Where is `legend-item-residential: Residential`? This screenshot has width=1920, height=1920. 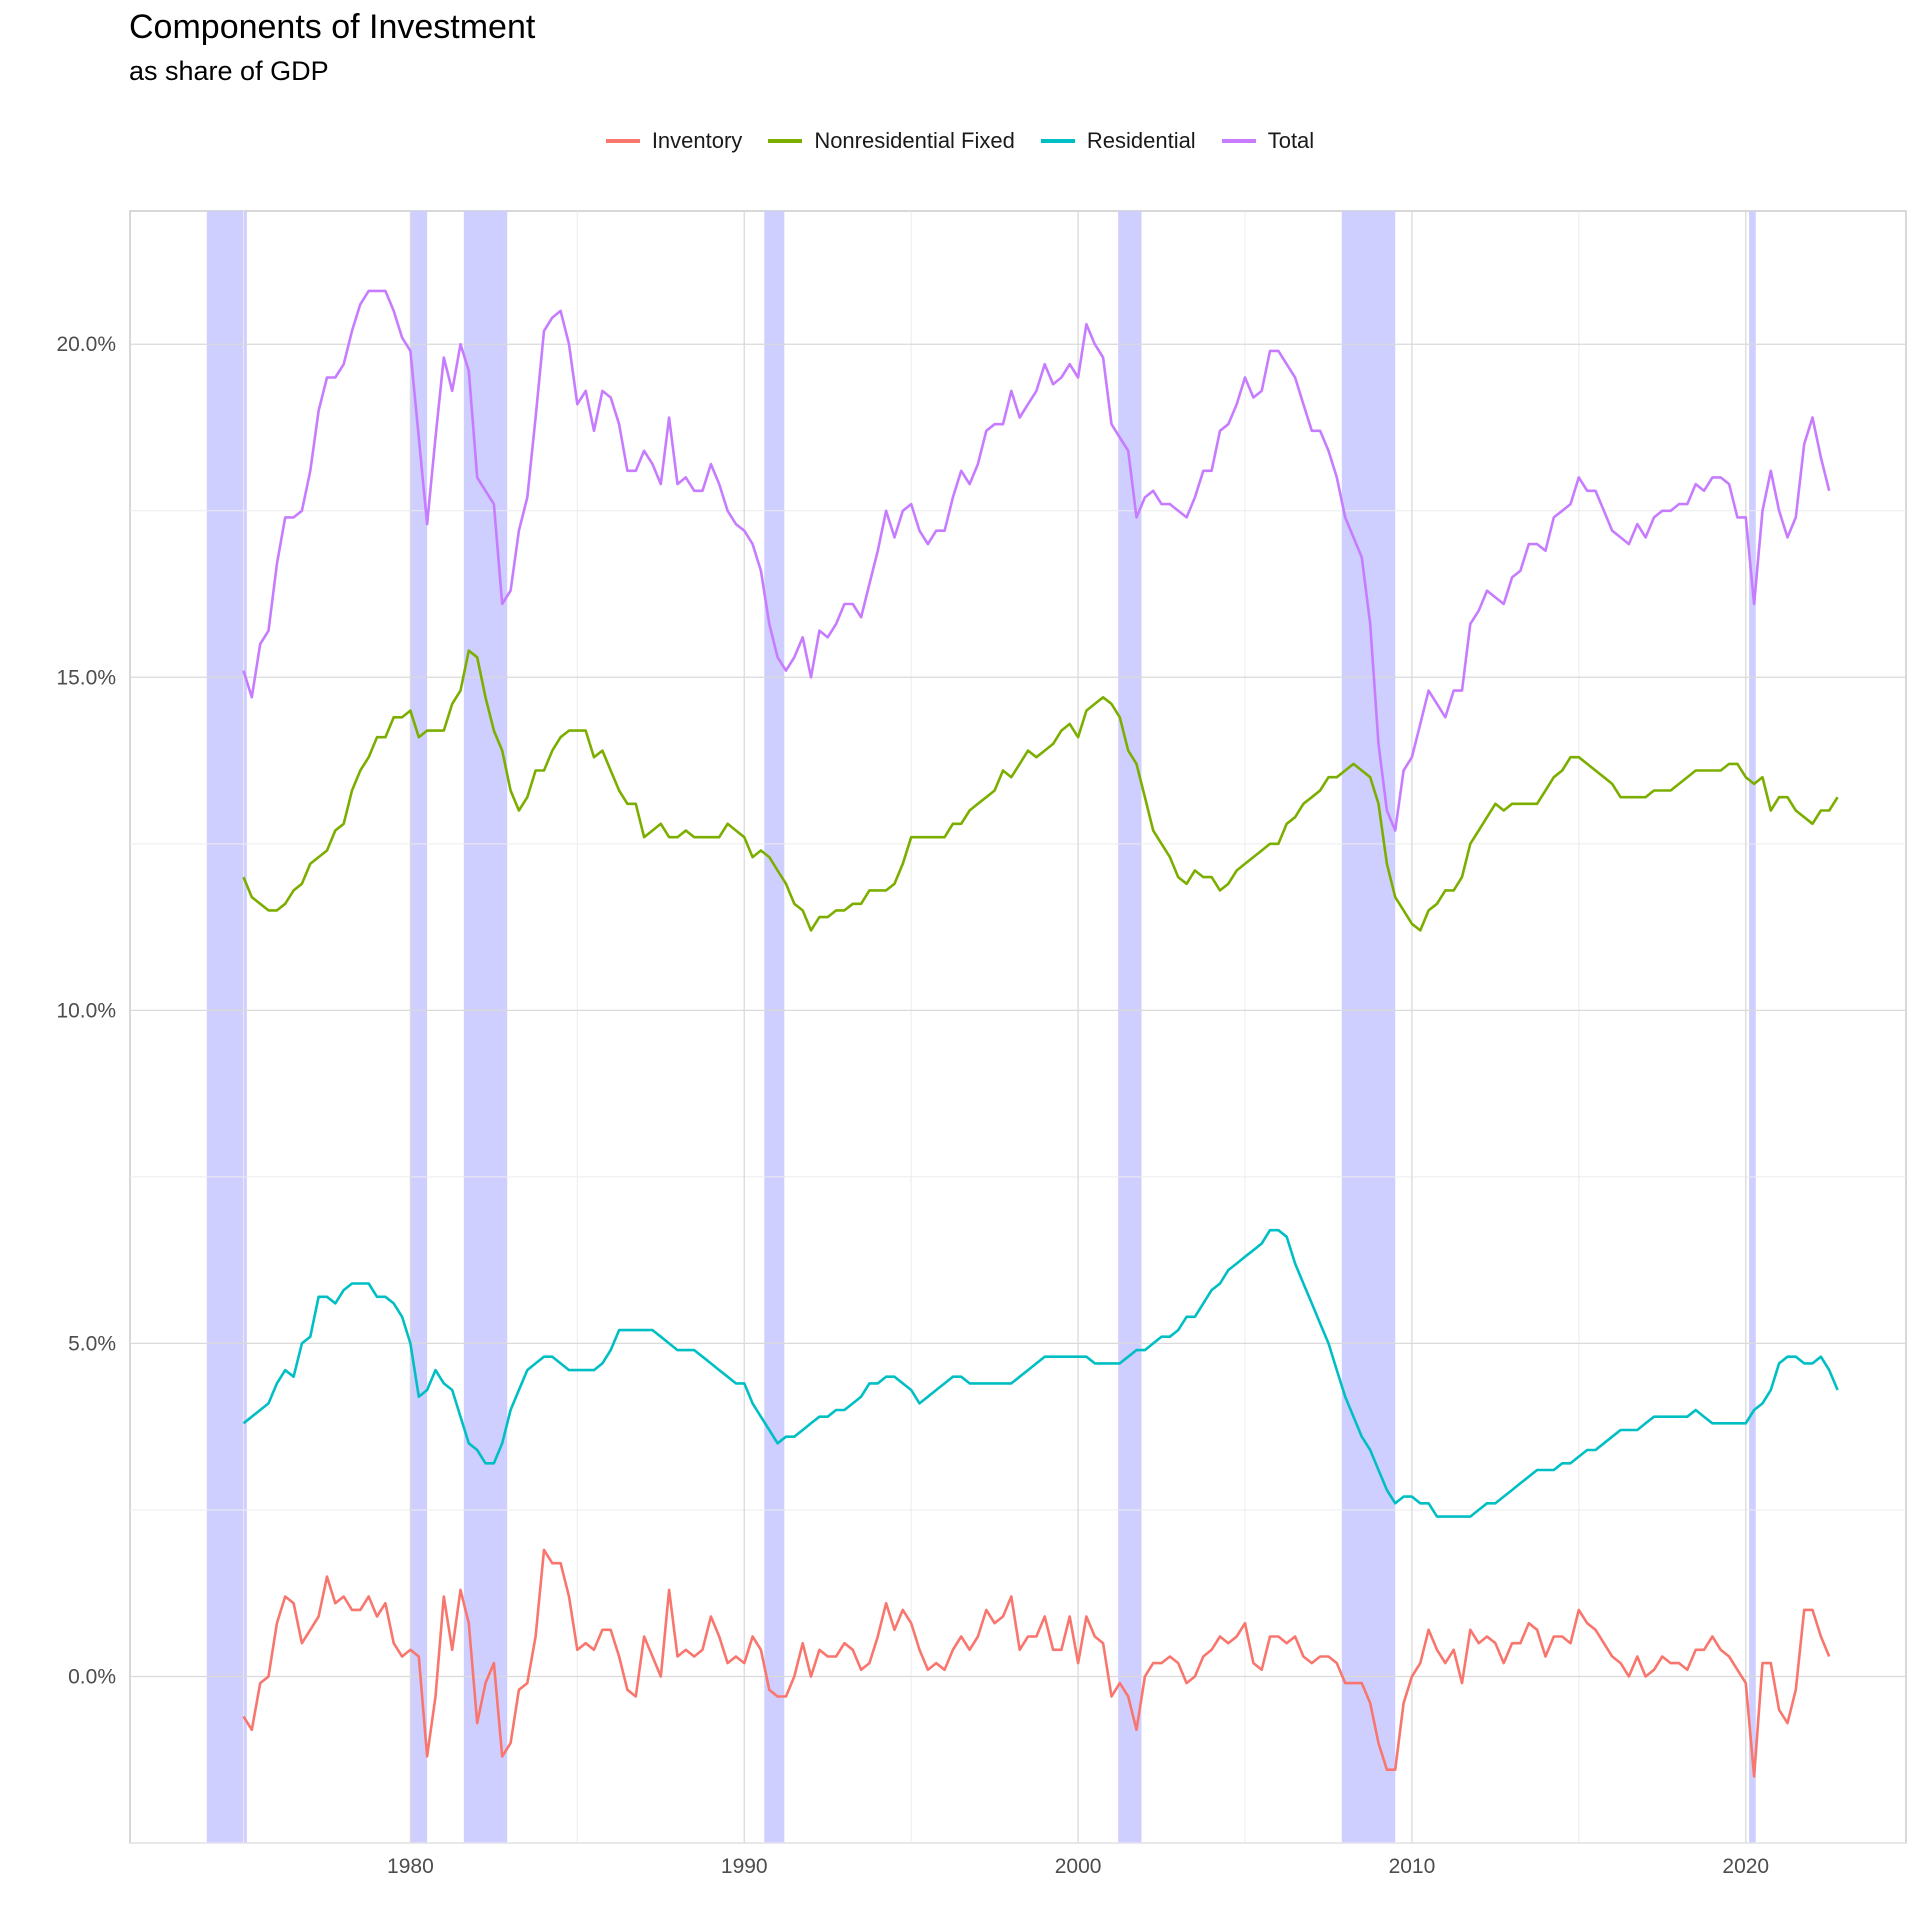
legend-item-residential: Residential is located at coordinates (1118, 141).